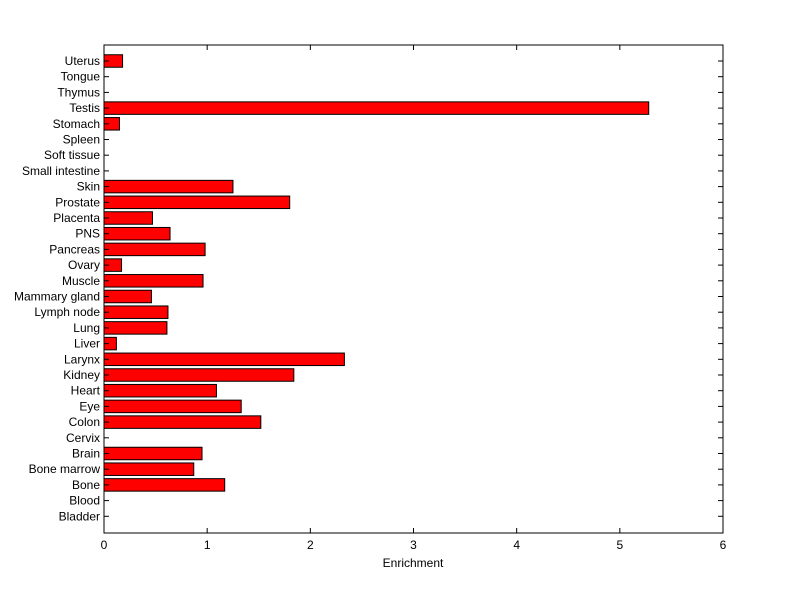 The height and width of the screenshot is (599, 800). What do you see at coordinates (87, 234) in the screenshot?
I see `y-tick-label: PNS` at bounding box center [87, 234].